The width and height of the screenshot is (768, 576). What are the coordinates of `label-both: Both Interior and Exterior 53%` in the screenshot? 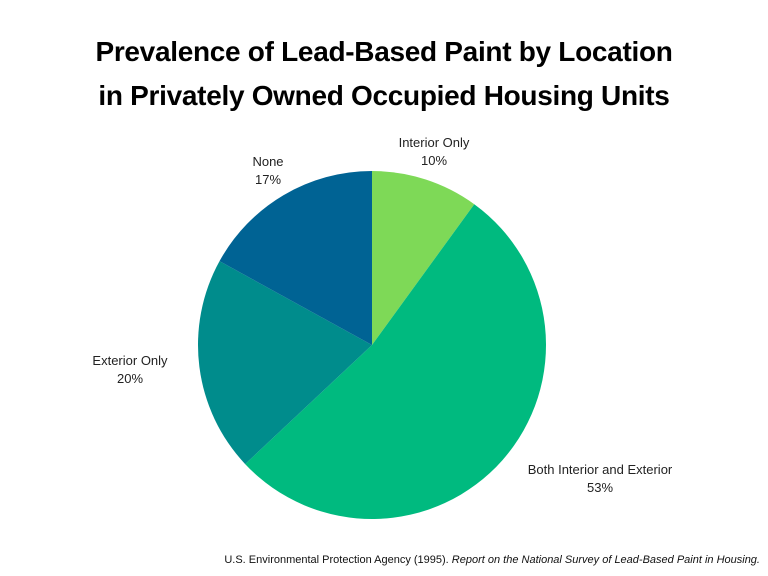 It's located at (600, 479).